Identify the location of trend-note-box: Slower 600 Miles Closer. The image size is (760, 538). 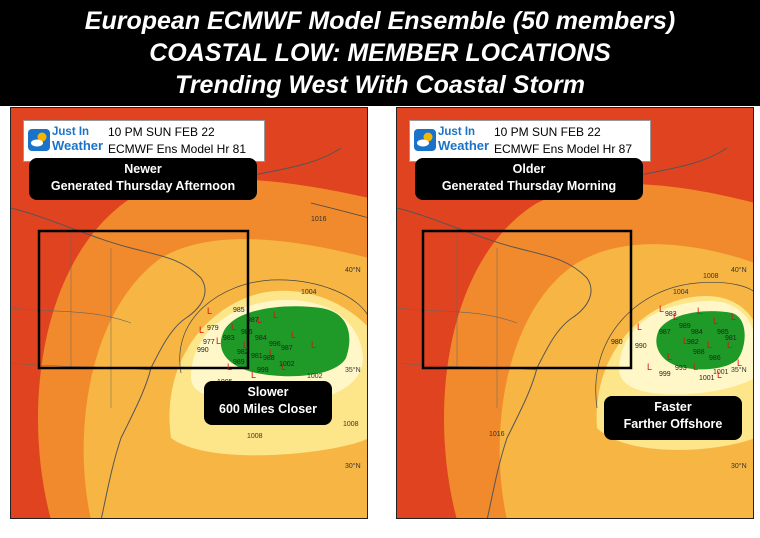
(268, 403).